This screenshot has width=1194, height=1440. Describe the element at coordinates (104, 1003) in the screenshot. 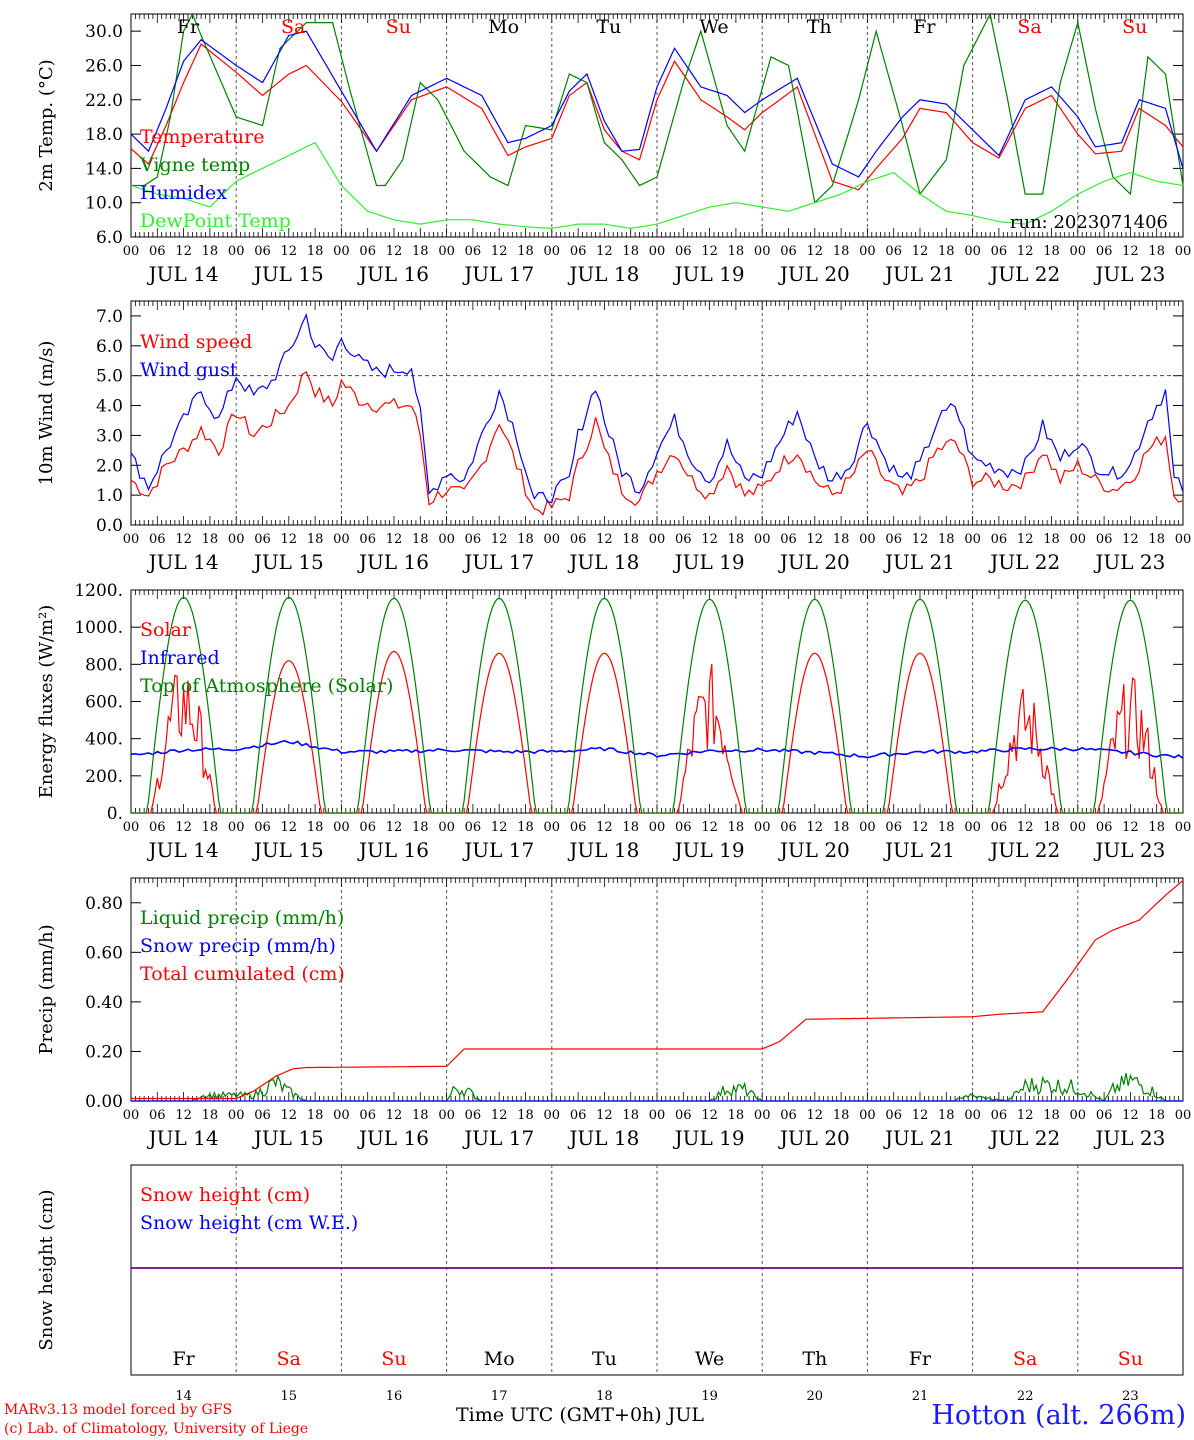

I see `y-tick-label: 0.40` at that location.